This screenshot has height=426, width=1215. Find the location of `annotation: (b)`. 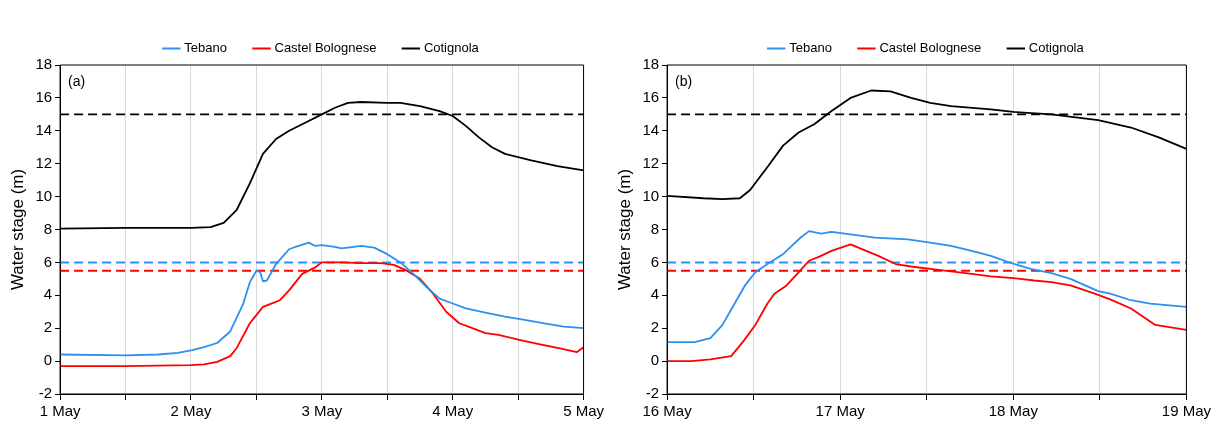

annotation: (b) is located at coordinates (684, 80).